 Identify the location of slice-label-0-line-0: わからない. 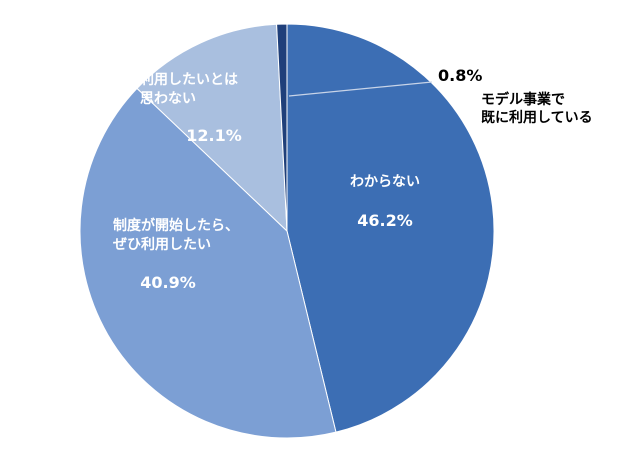
(385, 182).